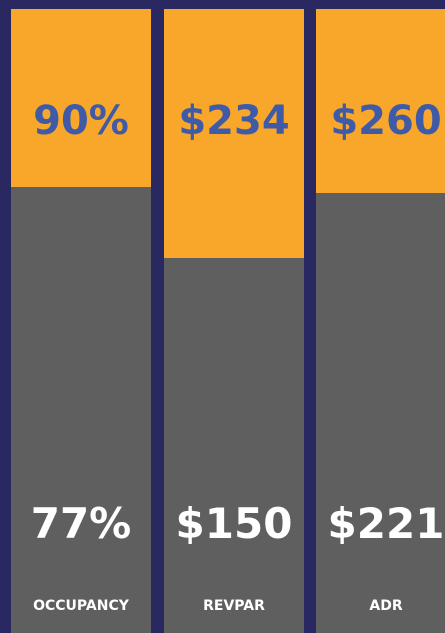 Image resolution: width=445 pixels, height=633 pixels. Describe the element at coordinates (386, 121) in the screenshot. I see `top-value: $260` at that location.